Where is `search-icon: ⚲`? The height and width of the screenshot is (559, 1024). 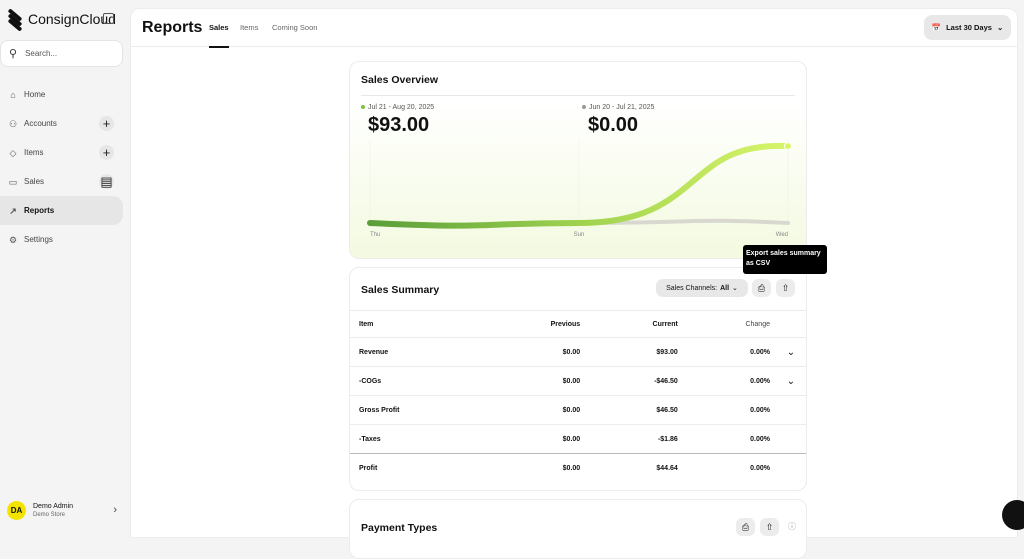 search-icon: ⚲ is located at coordinates (13, 54).